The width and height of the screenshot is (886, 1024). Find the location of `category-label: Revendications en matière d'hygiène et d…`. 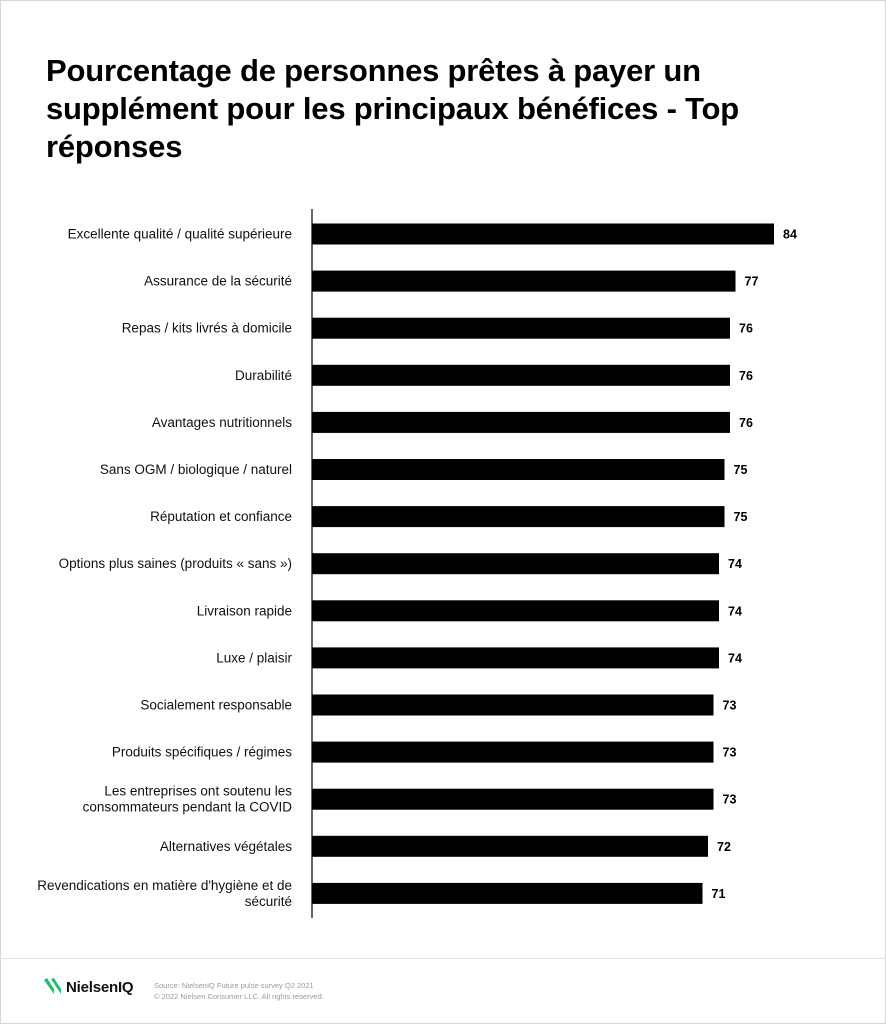

category-label: Revendications en matière d'hygiène et d… is located at coordinates (164, 885).